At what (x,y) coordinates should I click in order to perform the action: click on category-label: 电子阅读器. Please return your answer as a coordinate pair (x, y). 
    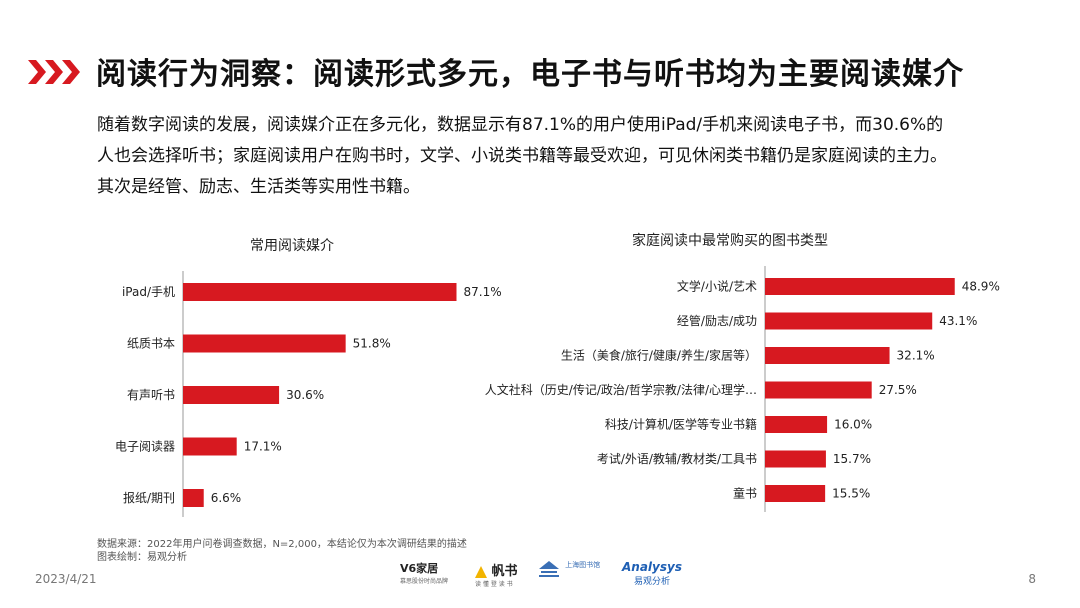
    Looking at the image, I should click on (145, 447).